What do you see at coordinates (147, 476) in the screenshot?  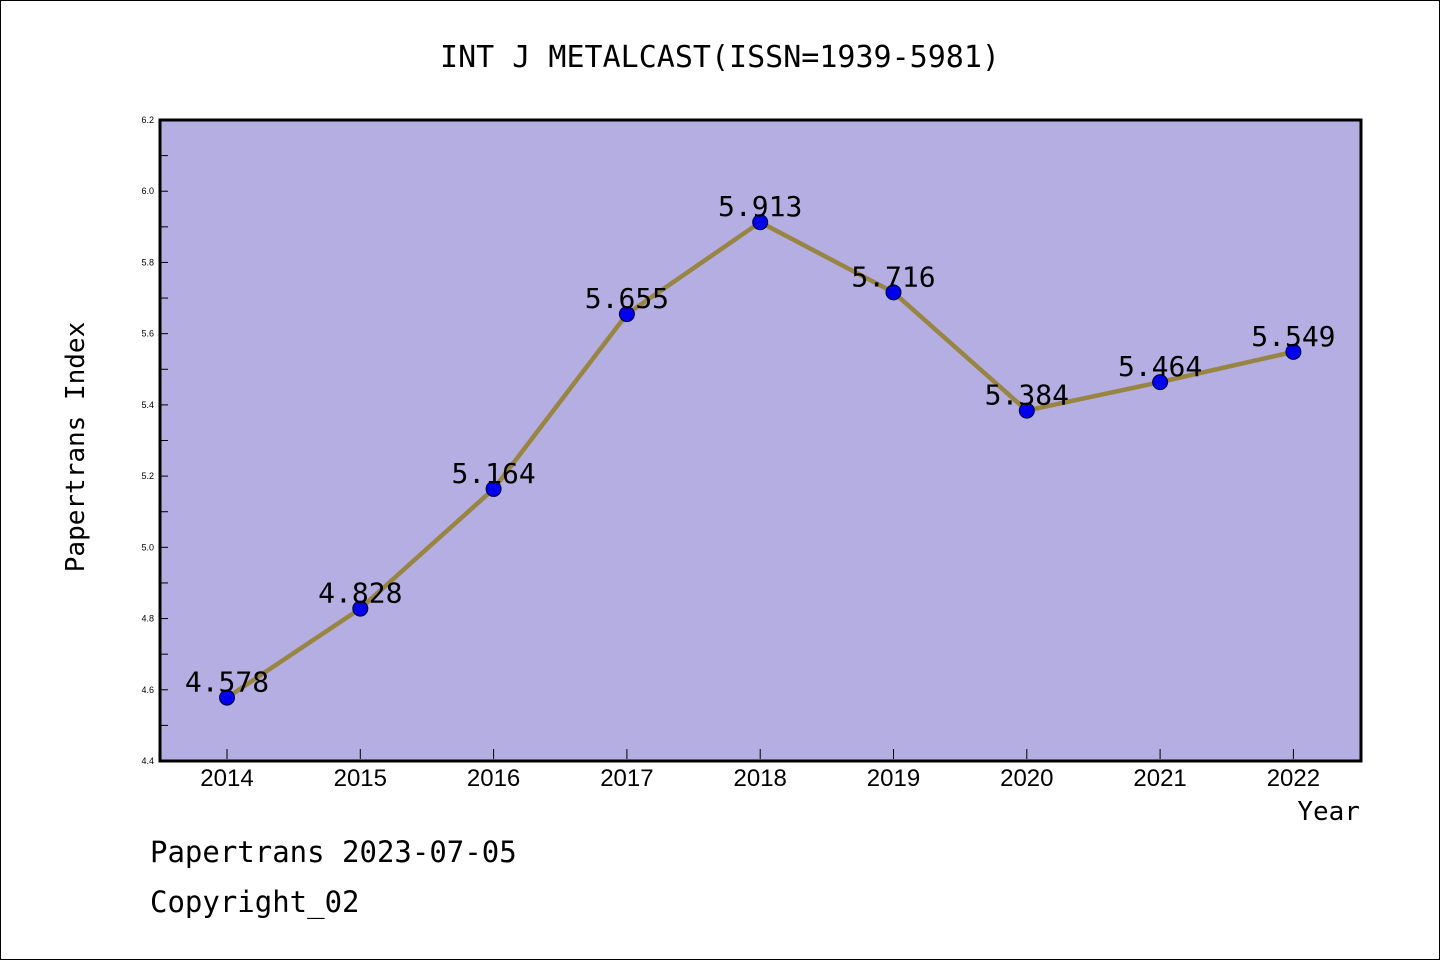 I see `y-tick-label: 5.2` at bounding box center [147, 476].